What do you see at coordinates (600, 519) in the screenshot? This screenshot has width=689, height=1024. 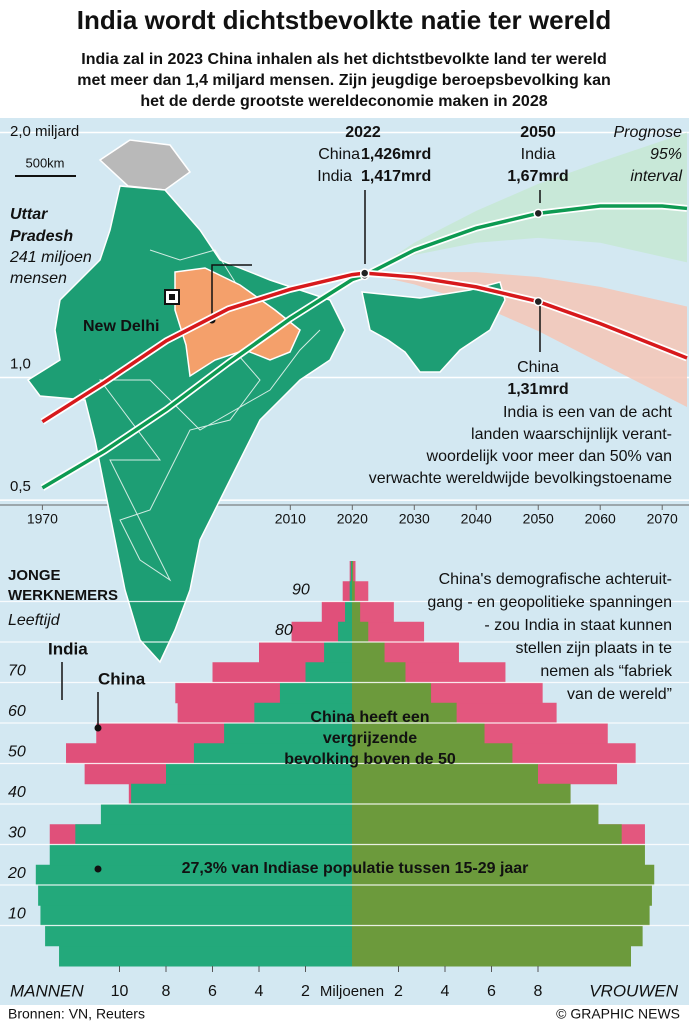 I see `x-tick-label: 2060` at bounding box center [600, 519].